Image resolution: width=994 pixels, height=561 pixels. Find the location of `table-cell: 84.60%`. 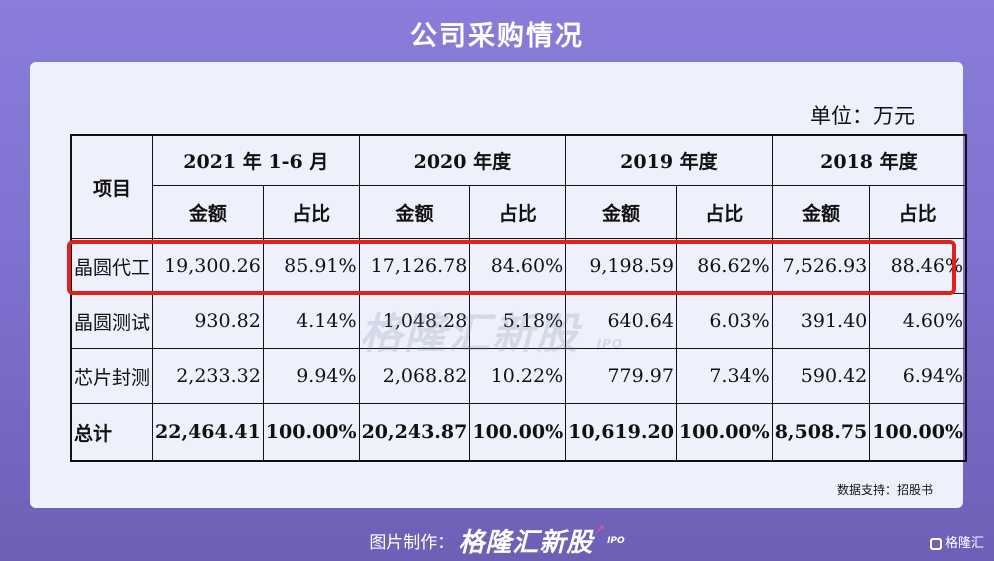

table-cell: 84.60% is located at coordinates (518, 266).